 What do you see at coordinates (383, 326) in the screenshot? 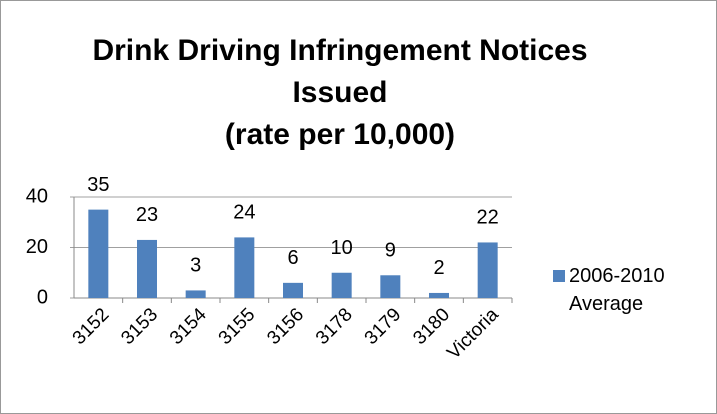
I see `x-tick-label: 3179` at bounding box center [383, 326].